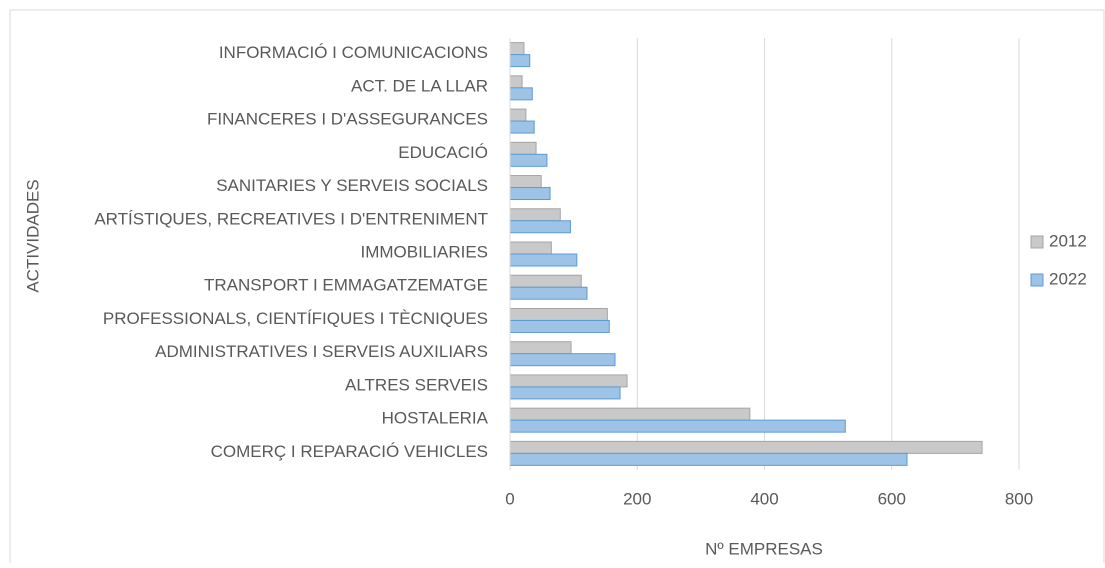 Image resolution: width=1105 pixels, height=568 pixels. Describe the element at coordinates (321, 351) in the screenshot. I see `y-tick-label: ADMINISTRATIVES I SERVEIS AUXILIARS` at that location.